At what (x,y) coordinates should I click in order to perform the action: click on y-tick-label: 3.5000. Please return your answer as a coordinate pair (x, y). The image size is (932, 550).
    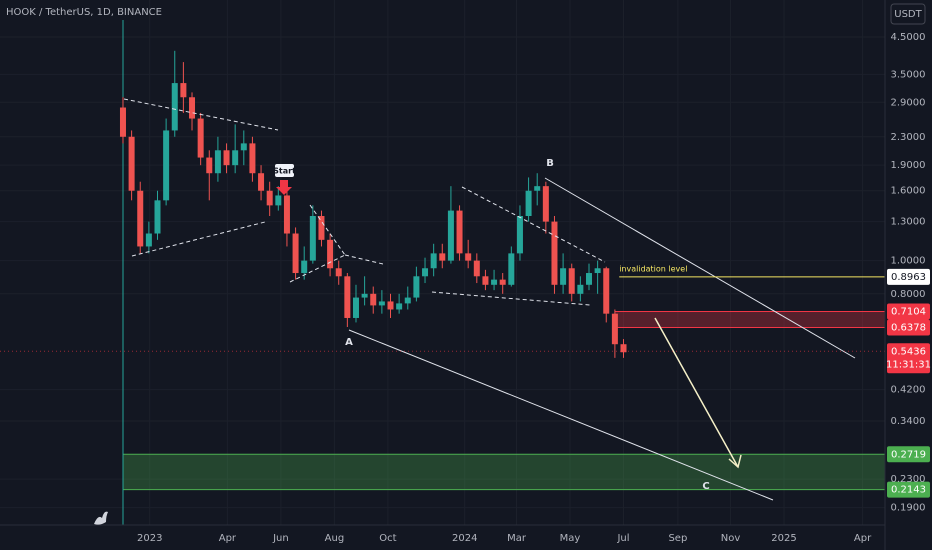
    Looking at the image, I should click on (908, 74).